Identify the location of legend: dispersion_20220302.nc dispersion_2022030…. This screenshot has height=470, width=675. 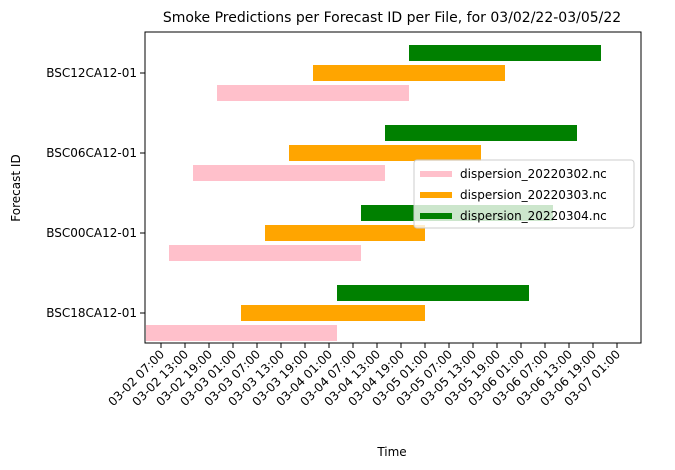
(524, 194).